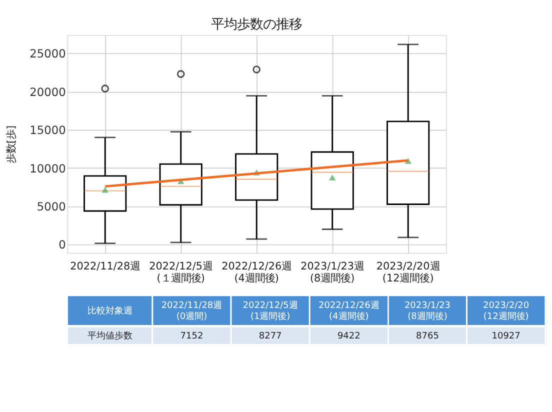 This screenshot has width=552, height=412. What do you see at coordinates (109, 310) in the screenshot?
I see `text: 比較対象週` at bounding box center [109, 310].